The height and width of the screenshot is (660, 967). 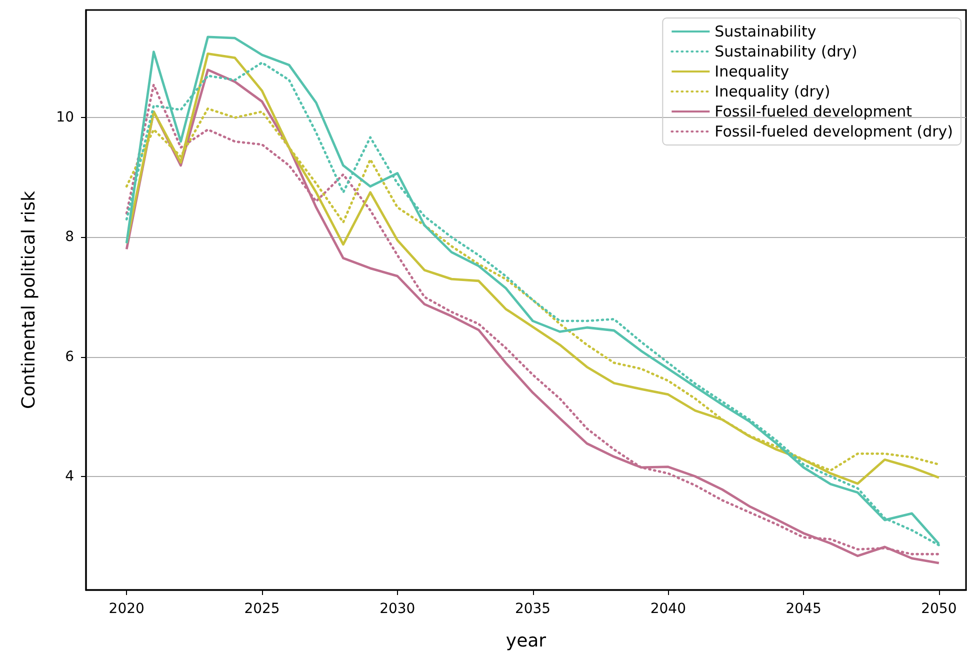 I want to click on x-tick-label: 2035, so click(x=532, y=609).